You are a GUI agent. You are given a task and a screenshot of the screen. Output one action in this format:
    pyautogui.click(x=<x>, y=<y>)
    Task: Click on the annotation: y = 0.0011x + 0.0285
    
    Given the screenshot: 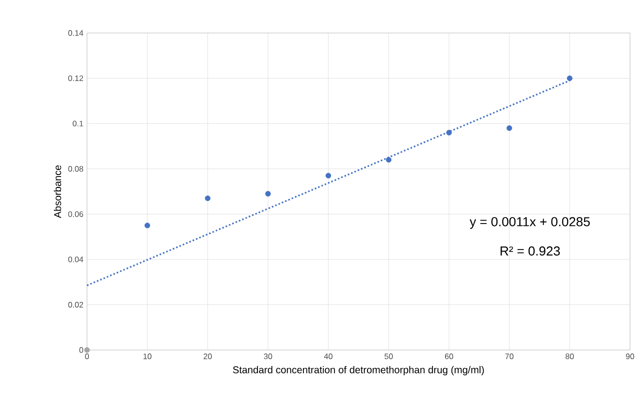 What is the action you would take?
    pyautogui.click(x=530, y=223)
    